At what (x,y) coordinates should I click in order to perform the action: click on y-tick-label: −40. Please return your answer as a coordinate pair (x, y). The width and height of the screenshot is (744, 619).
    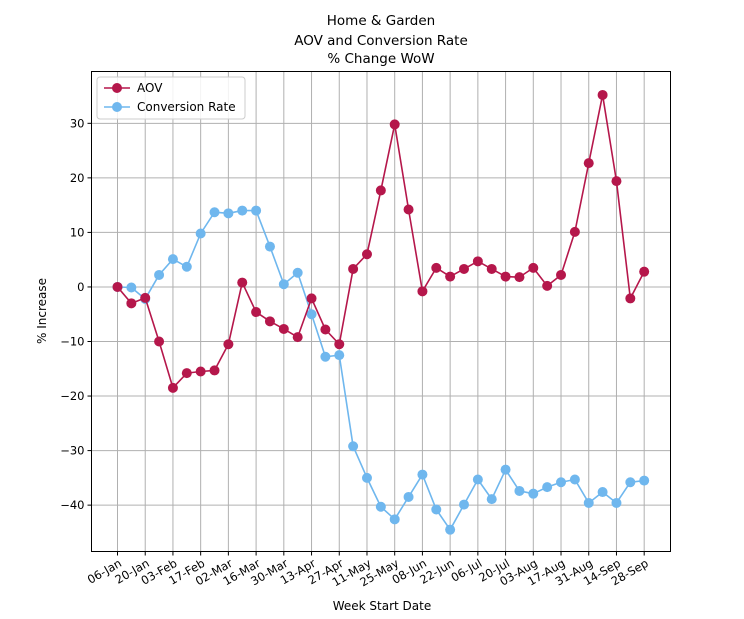
    Looking at the image, I should click on (72, 505).